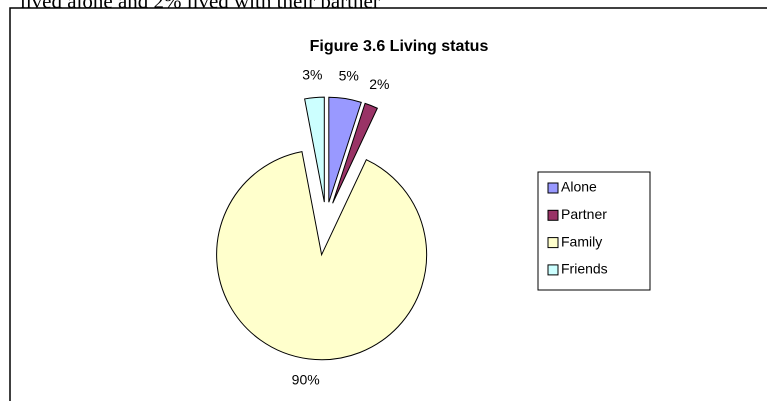 The image size is (767, 401). What do you see at coordinates (581, 241) in the screenshot?
I see `legend-label: Family` at bounding box center [581, 241].